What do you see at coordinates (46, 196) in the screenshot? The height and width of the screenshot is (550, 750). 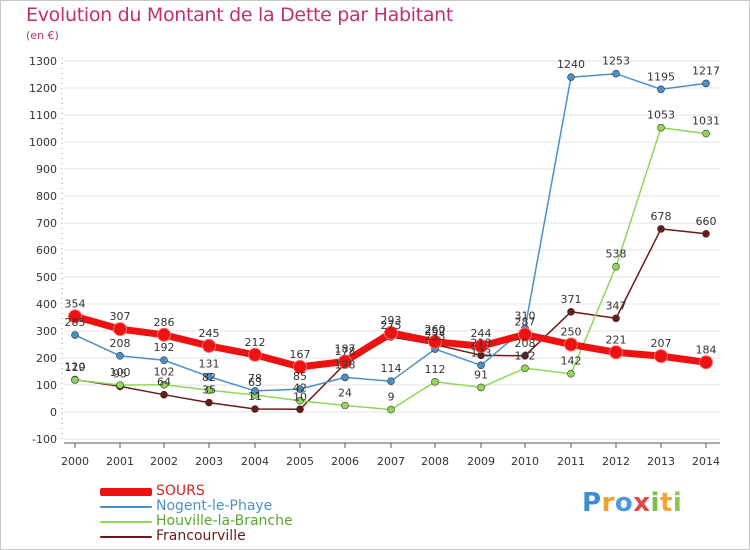 I see `y-tick-label: 800` at bounding box center [46, 196].